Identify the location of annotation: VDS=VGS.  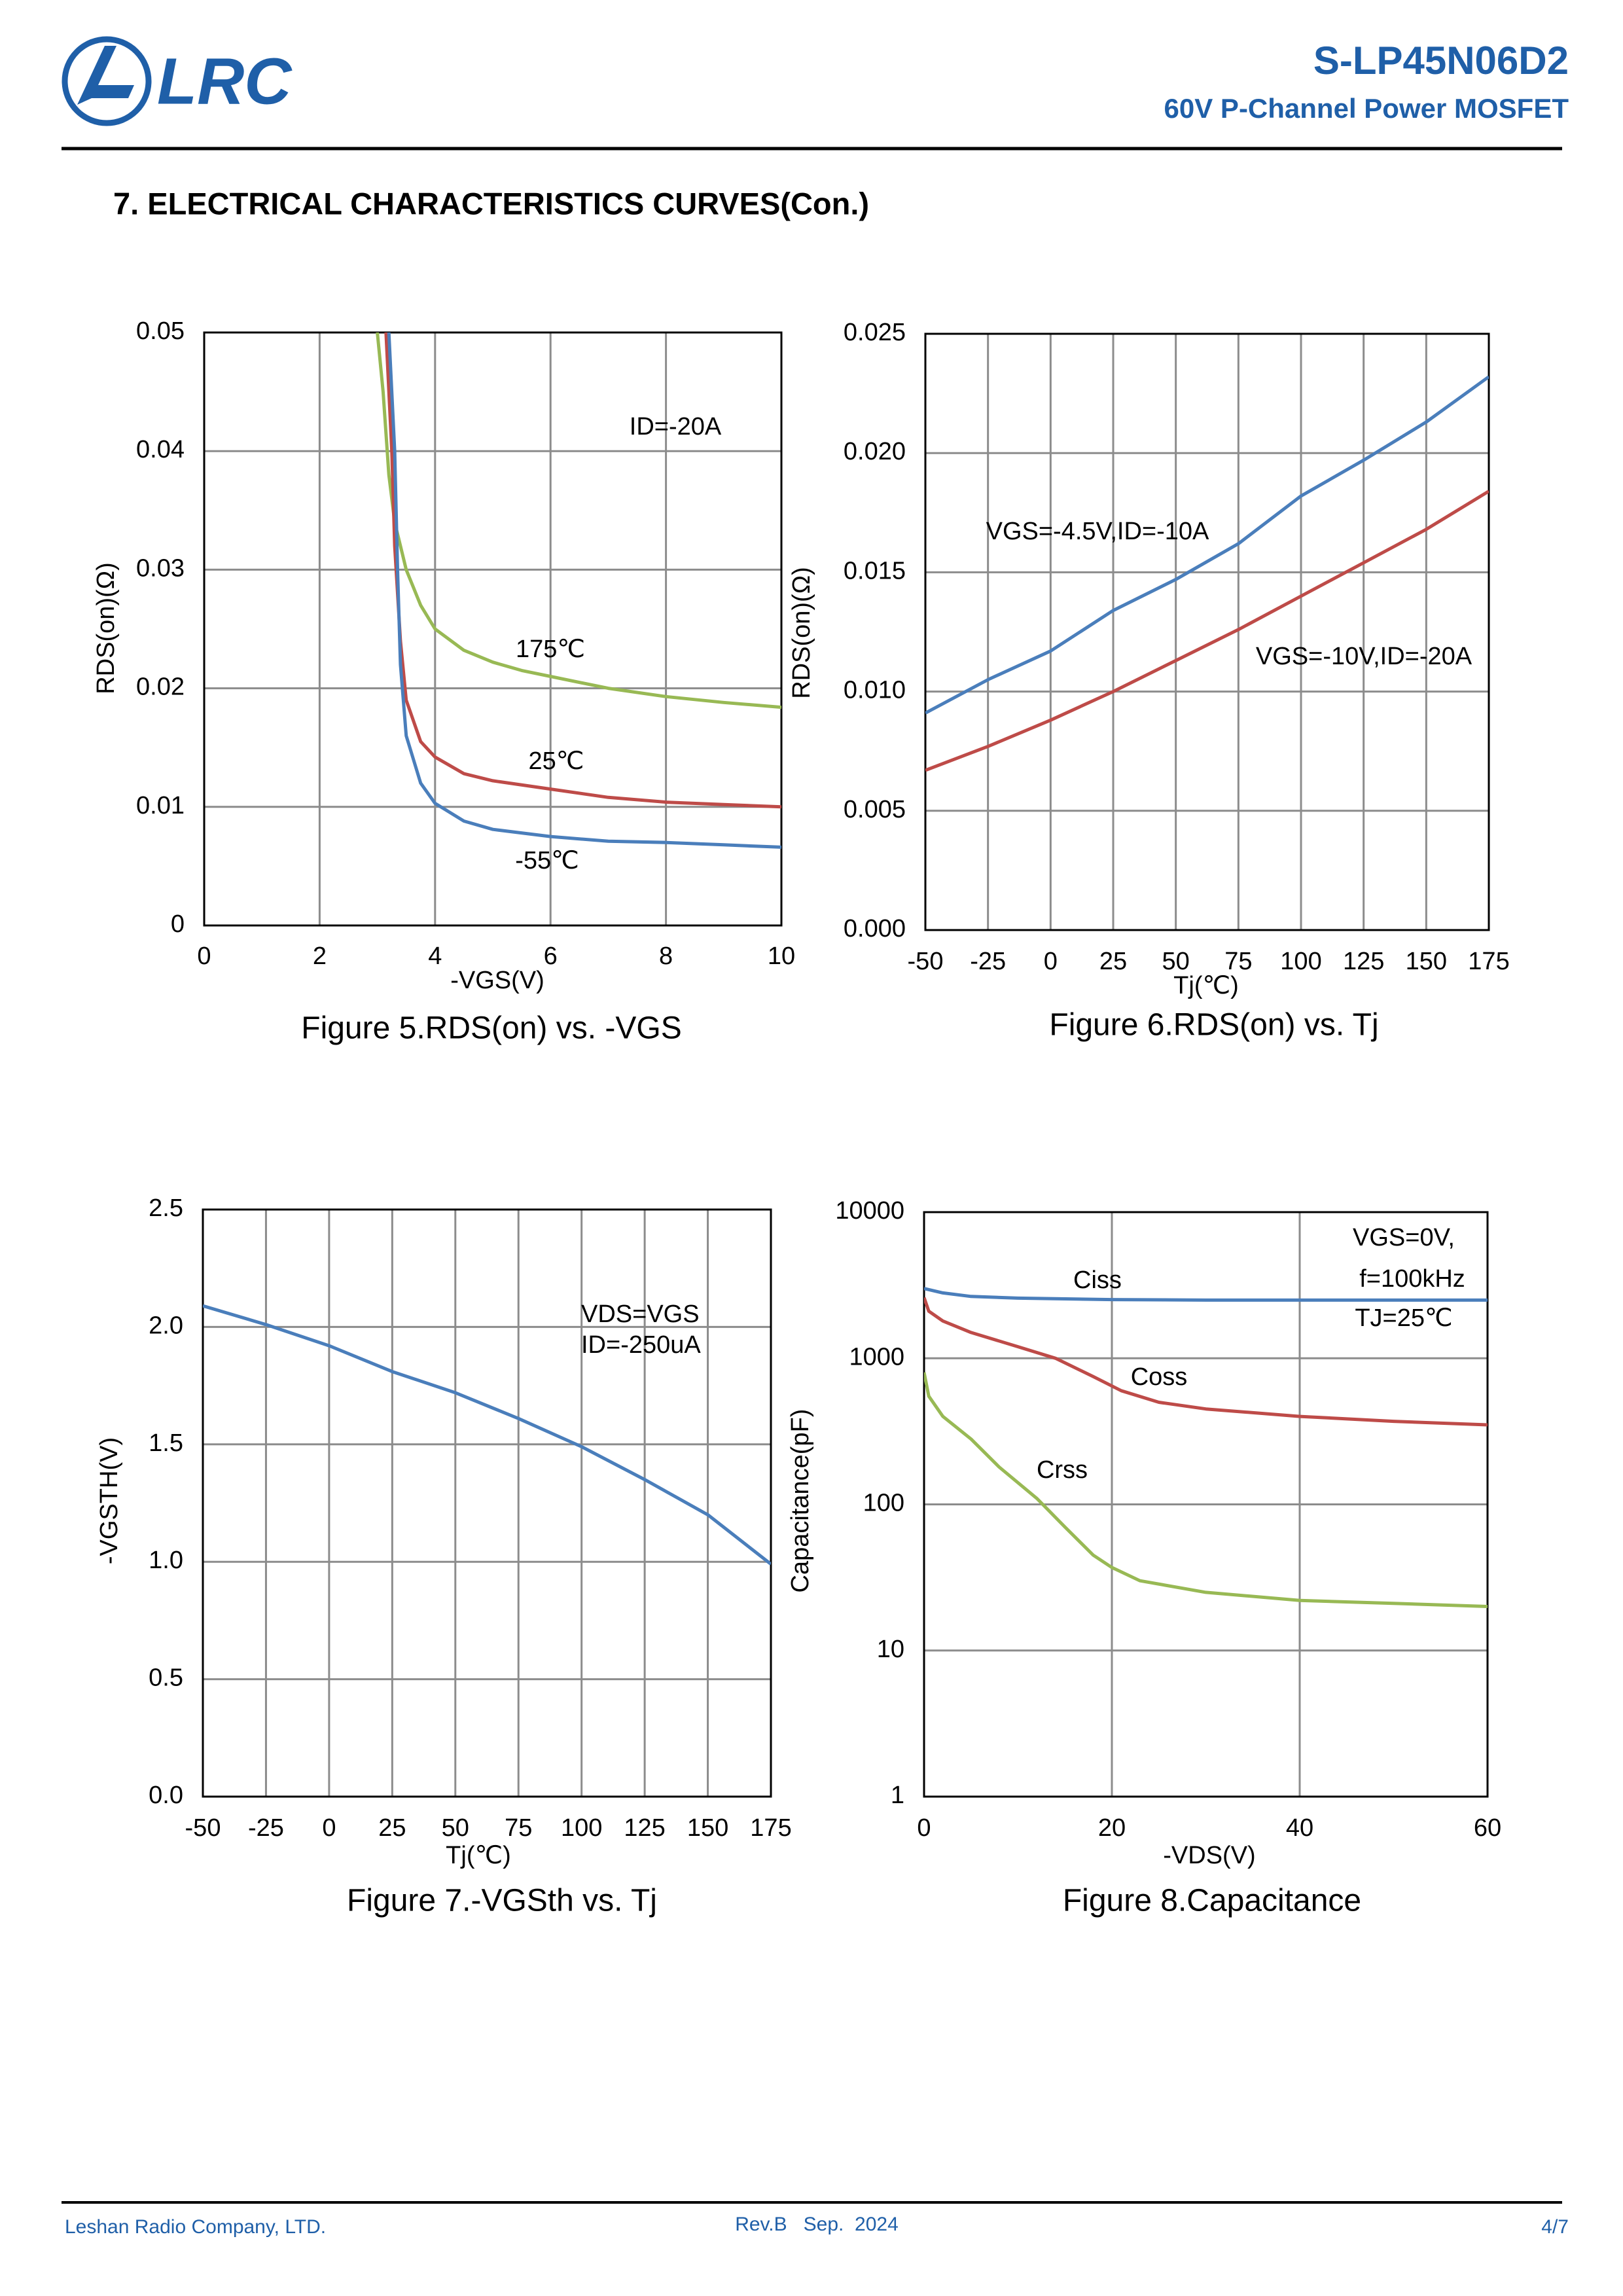
(640, 1314).